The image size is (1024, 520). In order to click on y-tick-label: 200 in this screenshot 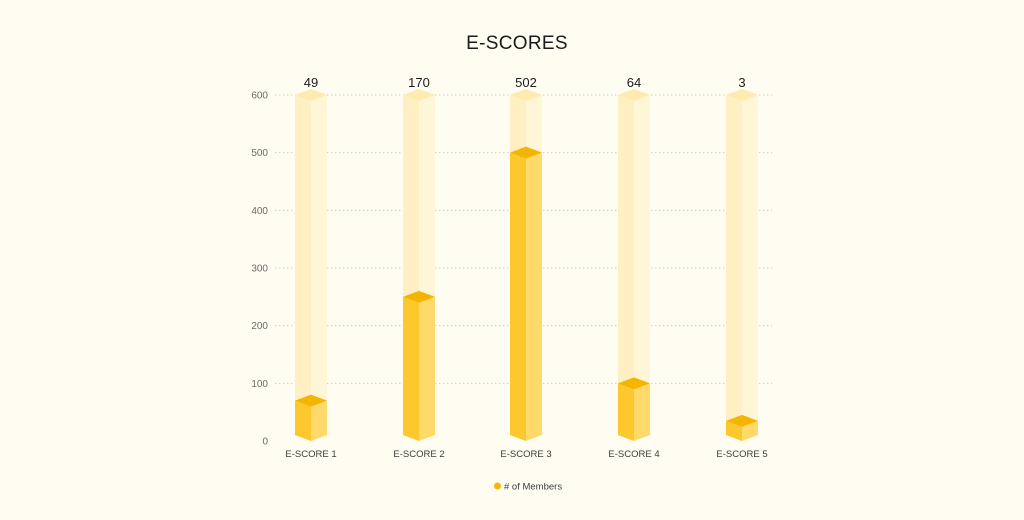, I will do `click(259, 326)`.